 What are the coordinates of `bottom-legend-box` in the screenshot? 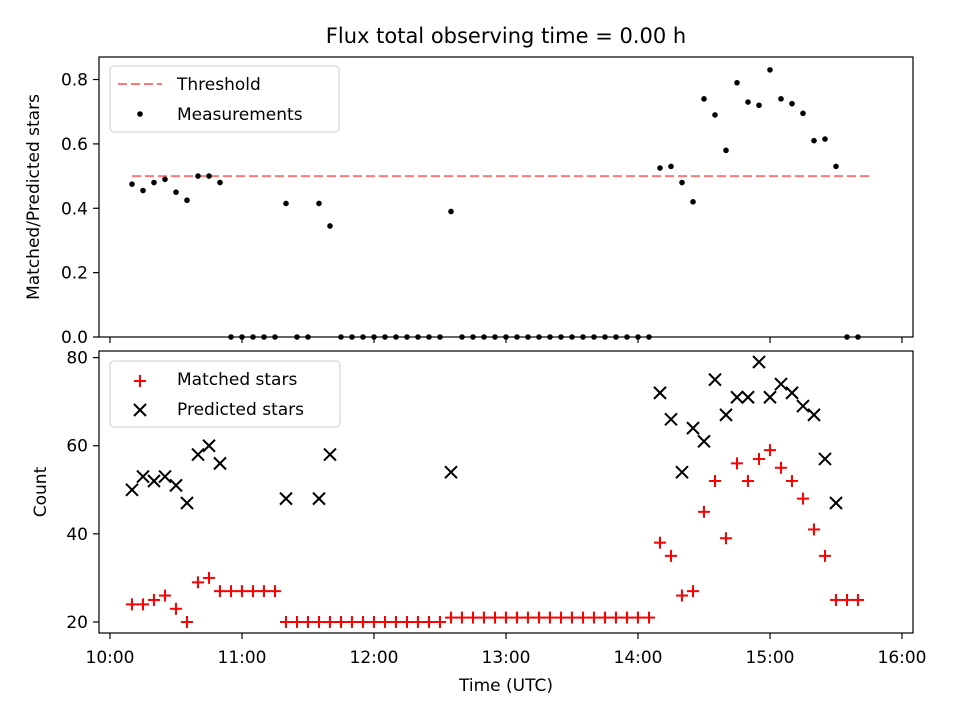 It's located at (225, 394).